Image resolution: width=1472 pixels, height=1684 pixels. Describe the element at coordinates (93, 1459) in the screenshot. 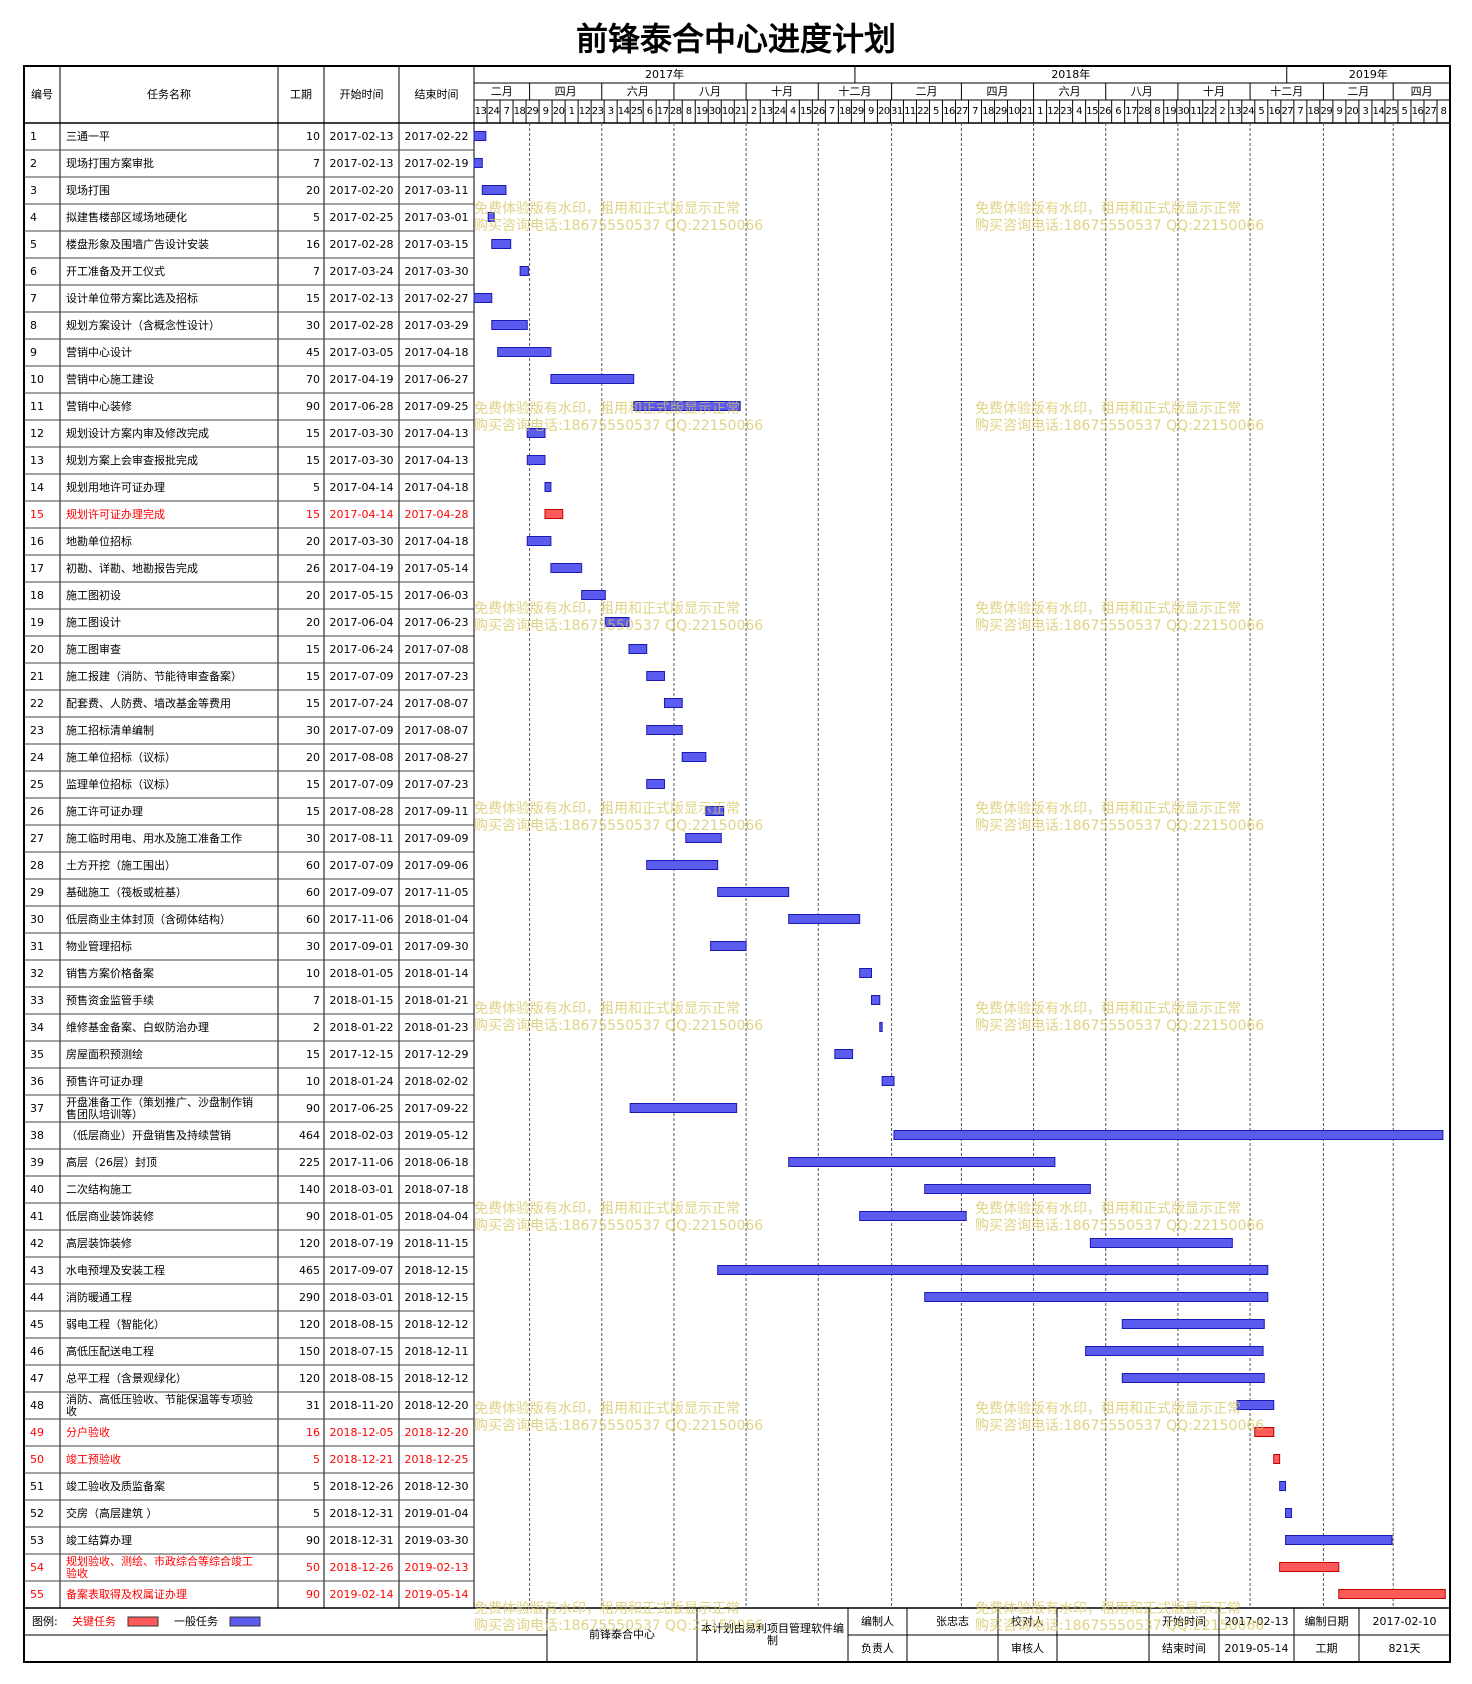

I see `task-name: 竣工预验收` at that location.